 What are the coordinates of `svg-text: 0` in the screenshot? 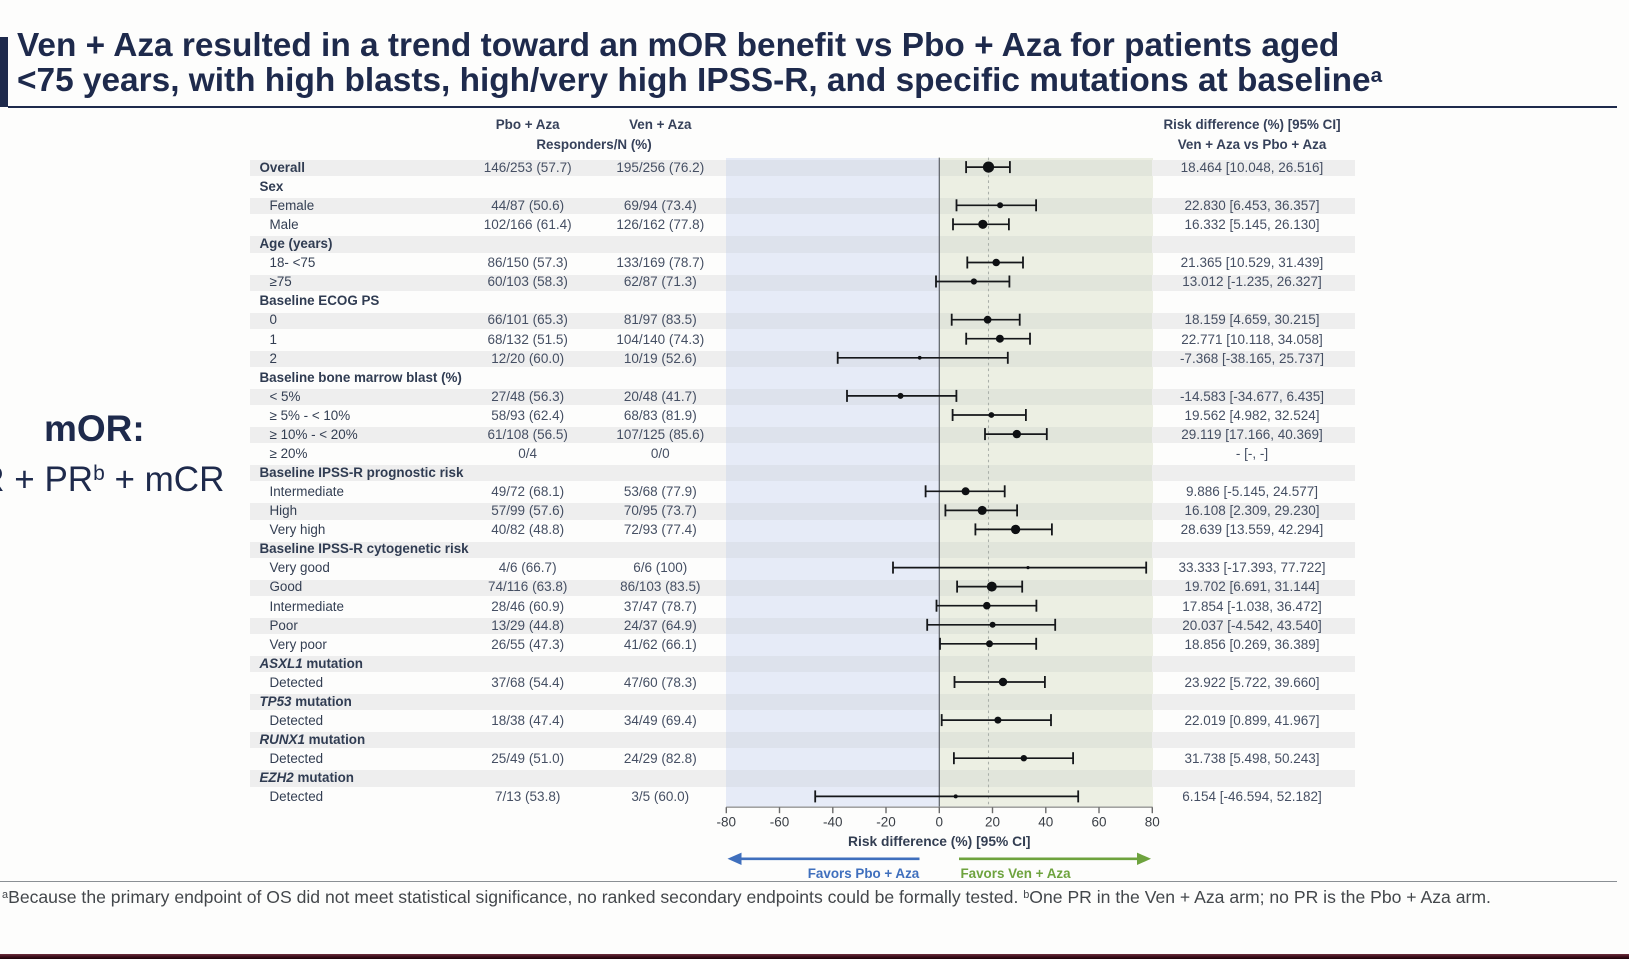 It's located at (940, 822).